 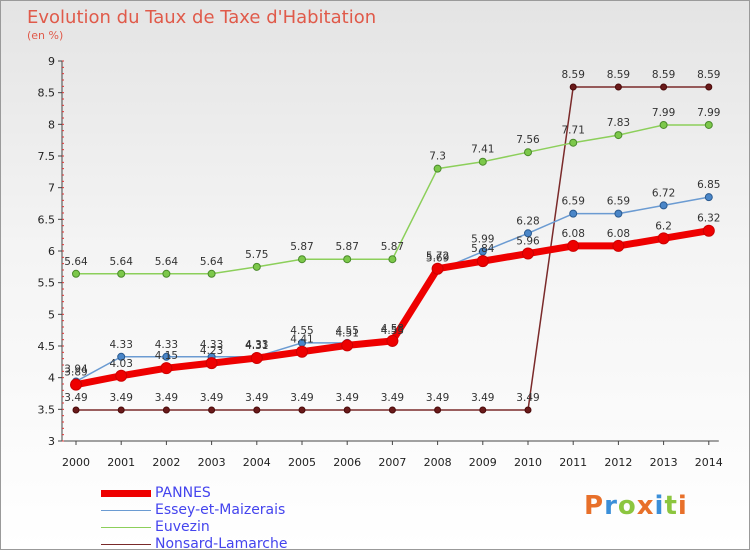 What do you see at coordinates (627, 506) in the screenshot?
I see `logo-letter: o` at bounding box center [627, 506].